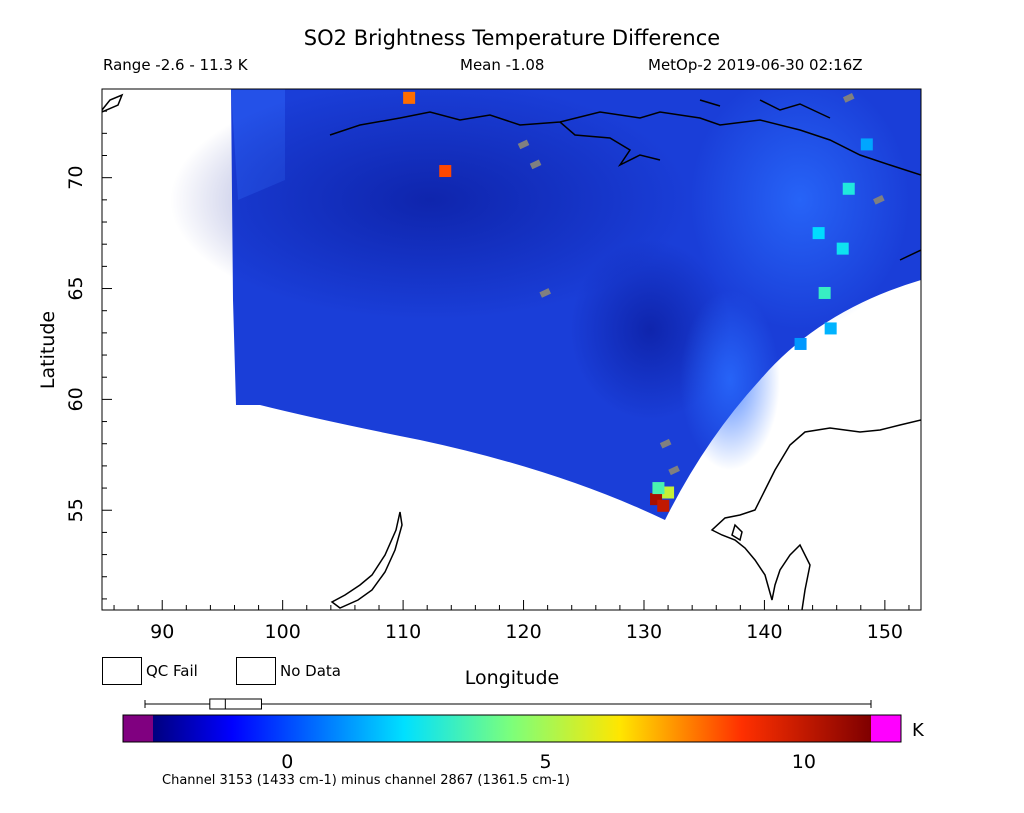 Image resolution: width=1024 pixels, height=813 pixels. I want to click on colorbar-ticks: 0 5 10, so click(548, 761).